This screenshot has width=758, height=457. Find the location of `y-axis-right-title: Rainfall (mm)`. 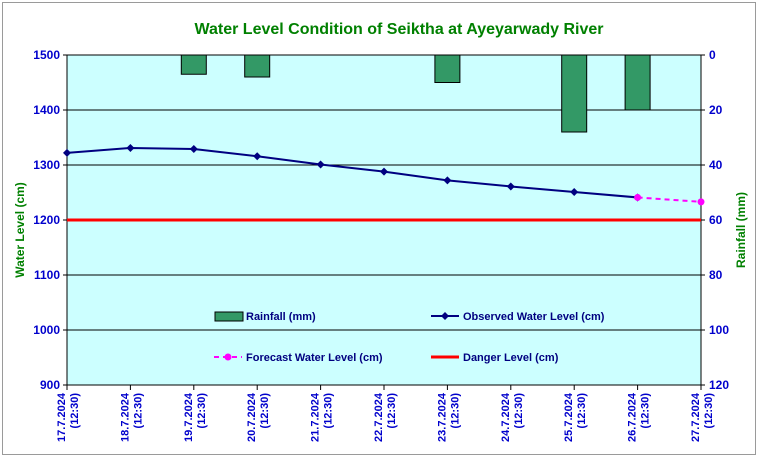

y-axis-right-title: Rainfall (mm) is located at coordinates (741, 230).